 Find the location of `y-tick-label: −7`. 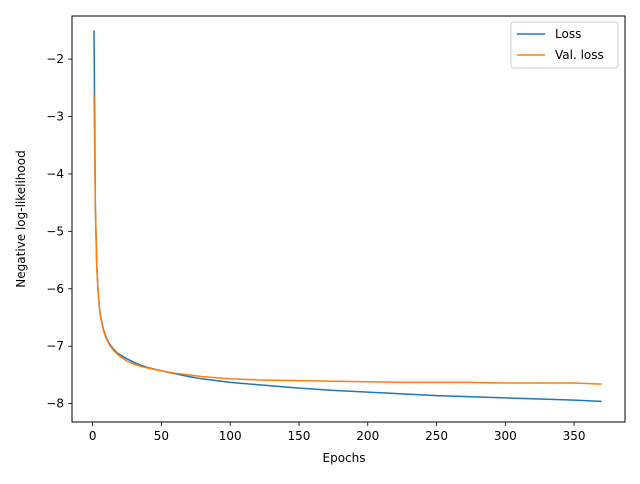

y-tick-label: −7 is located at coordinates (55, 346).